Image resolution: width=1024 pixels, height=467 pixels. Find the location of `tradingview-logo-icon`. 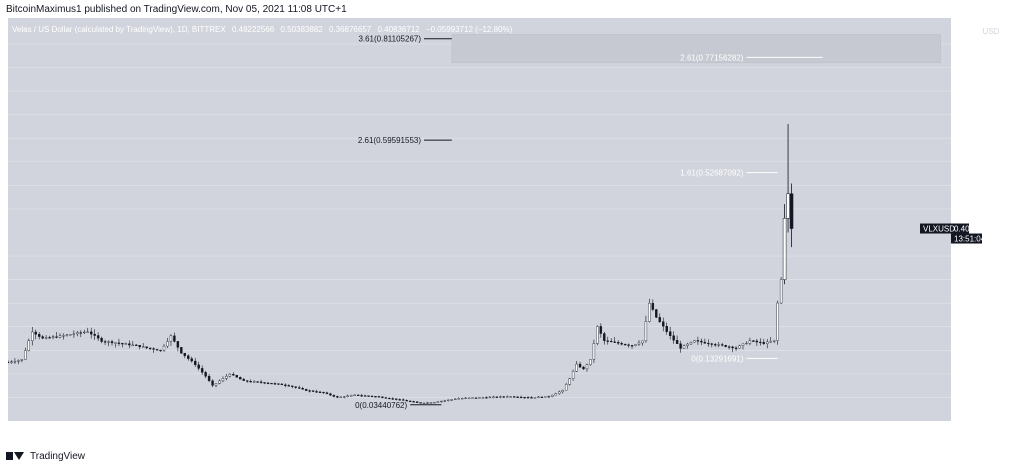

tradingview-logo-icon is located at coordinates (16, 456).